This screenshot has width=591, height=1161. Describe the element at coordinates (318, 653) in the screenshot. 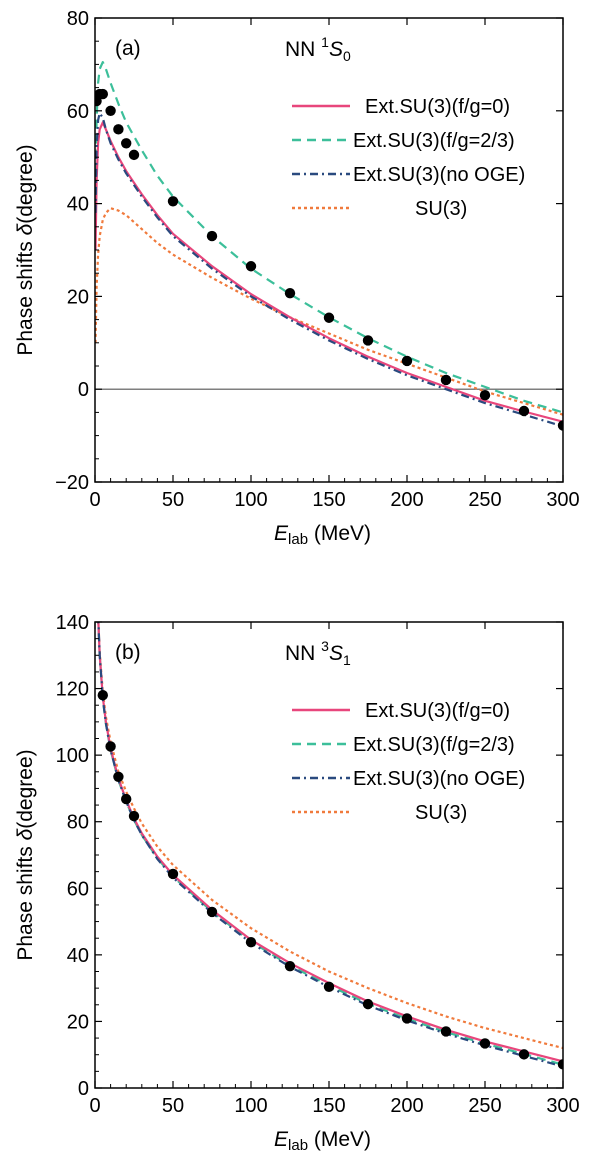

I see `channel-title: NN 3S1` at that location.